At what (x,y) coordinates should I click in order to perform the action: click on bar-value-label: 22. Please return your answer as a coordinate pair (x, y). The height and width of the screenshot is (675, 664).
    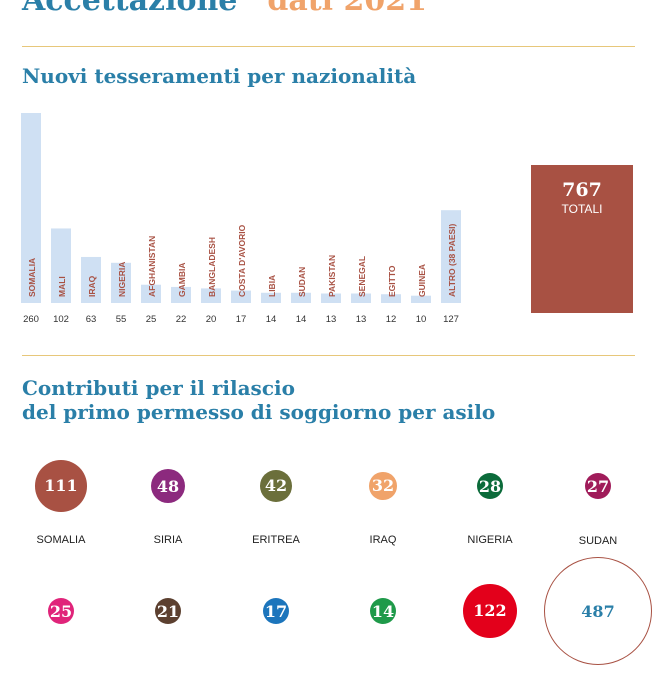
    Looking at the image, I should click on (181, 319).